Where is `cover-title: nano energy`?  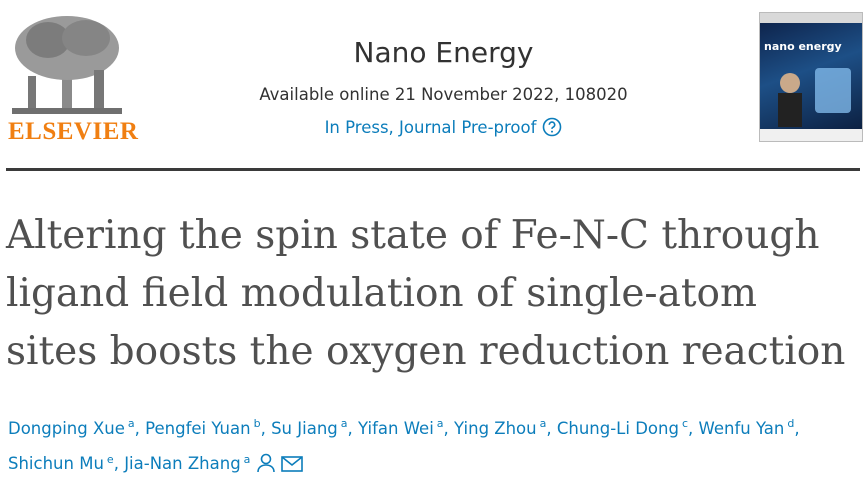 cover-title: nano energy is located at coordinates (803, 46).